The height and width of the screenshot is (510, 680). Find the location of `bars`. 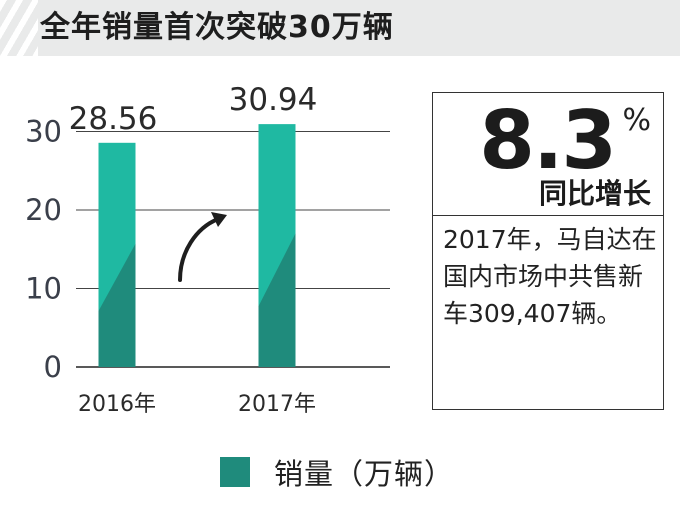

bars is located at coordinates (197, 245).